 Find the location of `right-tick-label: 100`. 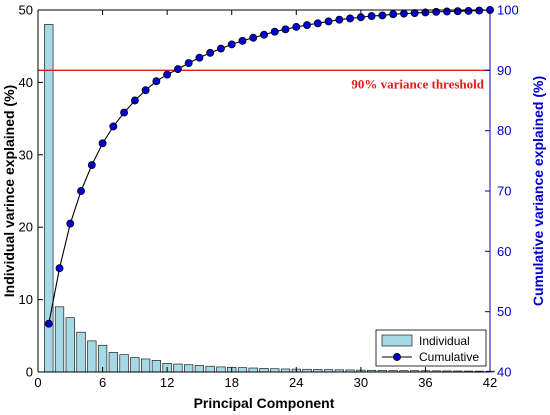

right-tick-label: 100 is located at coordinates (508, 10).